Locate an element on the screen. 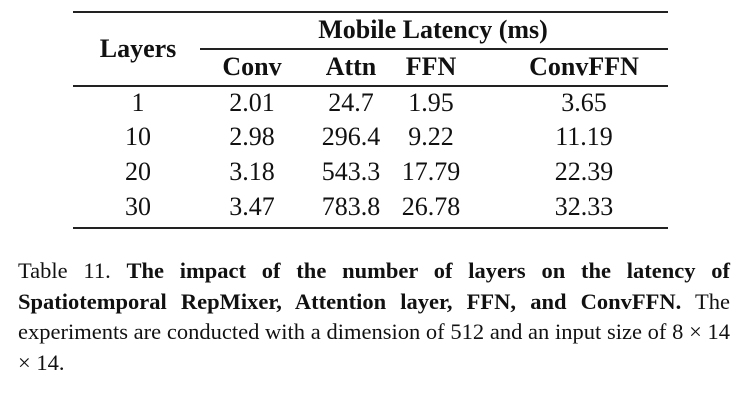  latency-cell: 783.8 is located at coordinates (351, 206).